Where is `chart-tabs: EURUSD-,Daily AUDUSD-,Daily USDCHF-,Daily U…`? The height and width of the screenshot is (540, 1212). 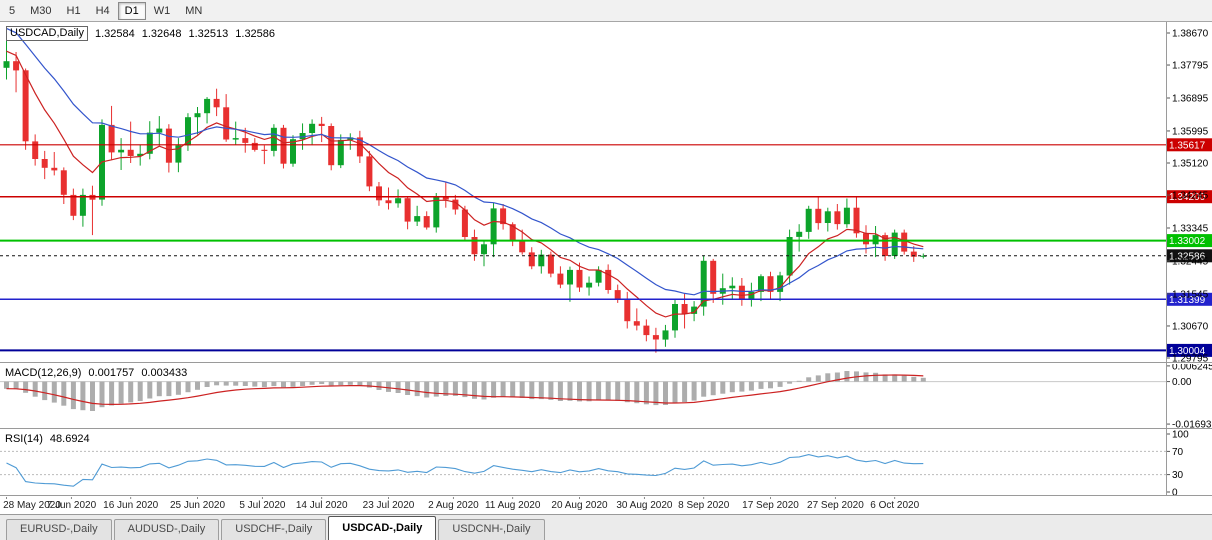
chart-tabs: EURUSD-,Daily AUDUSD-,Daily USDCHF-,Daily U… is located at coordinates (606, 527).